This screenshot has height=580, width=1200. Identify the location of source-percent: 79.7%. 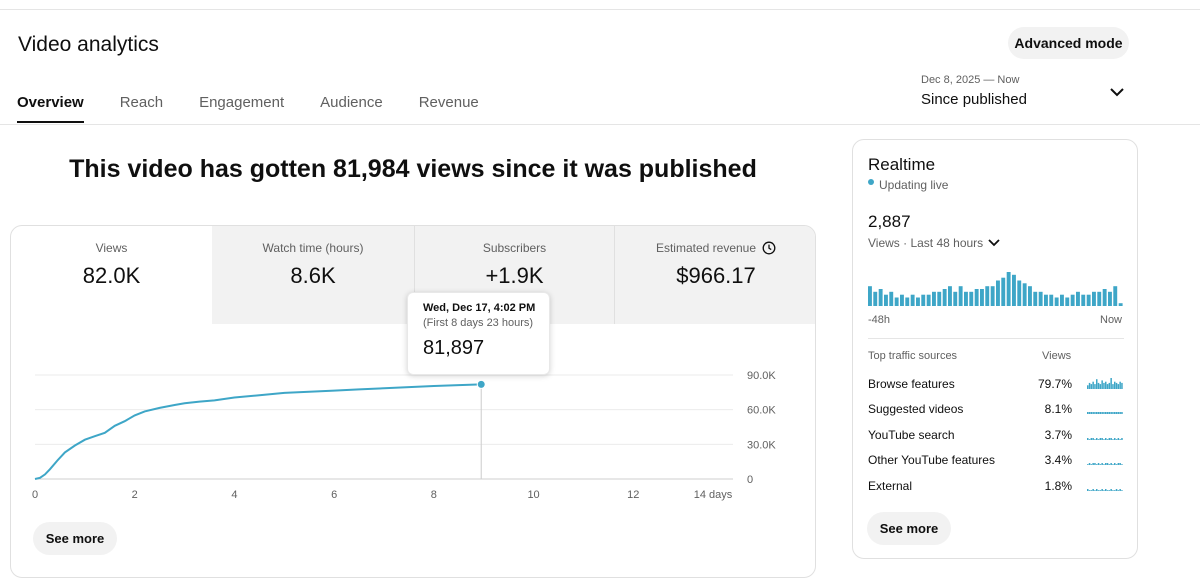
(1054, 384).